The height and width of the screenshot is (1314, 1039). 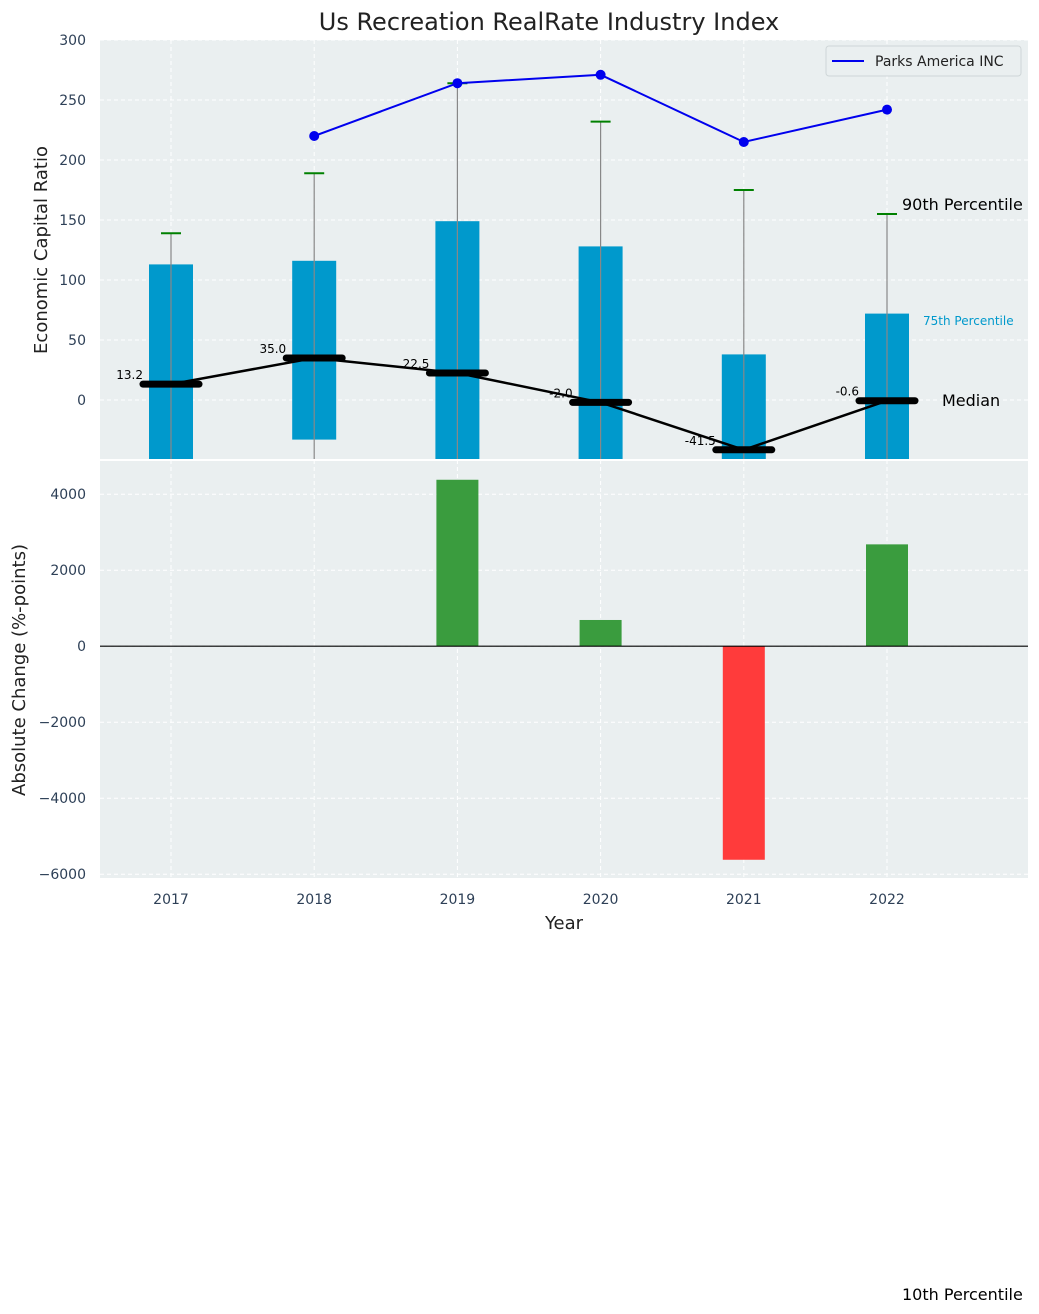 I want to click on bottom-y-tick-label: −4000, so click(x=62, y=799).